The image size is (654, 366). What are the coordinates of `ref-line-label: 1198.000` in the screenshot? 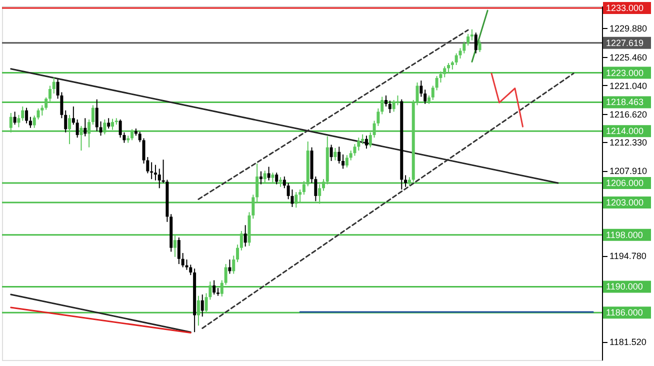 It's located at (624, 235).